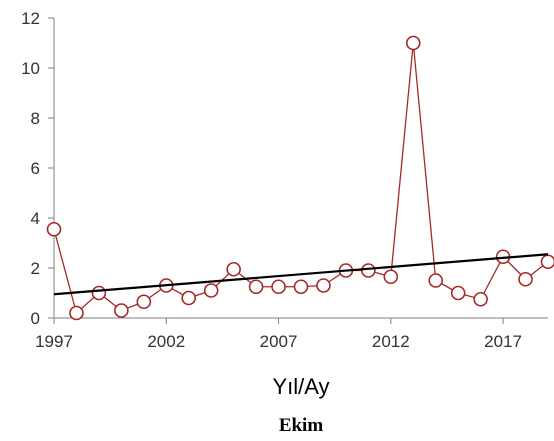  What do you see at coordinates (391, 341) in the screenshot?
I see `x-tick-label: 2012` at bounding box center [391, 341].